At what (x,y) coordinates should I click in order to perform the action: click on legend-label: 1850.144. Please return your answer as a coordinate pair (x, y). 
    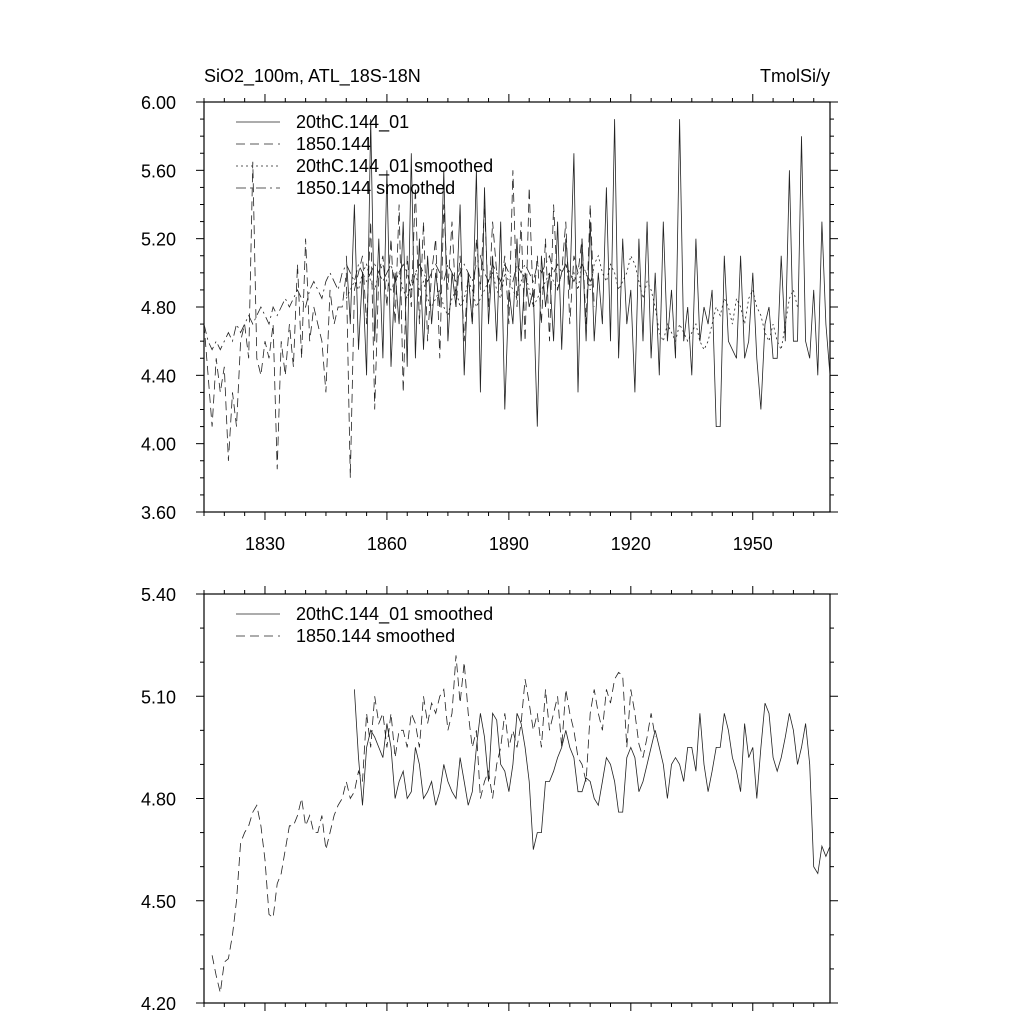
    Looking at the image, I should click on (333, 144).